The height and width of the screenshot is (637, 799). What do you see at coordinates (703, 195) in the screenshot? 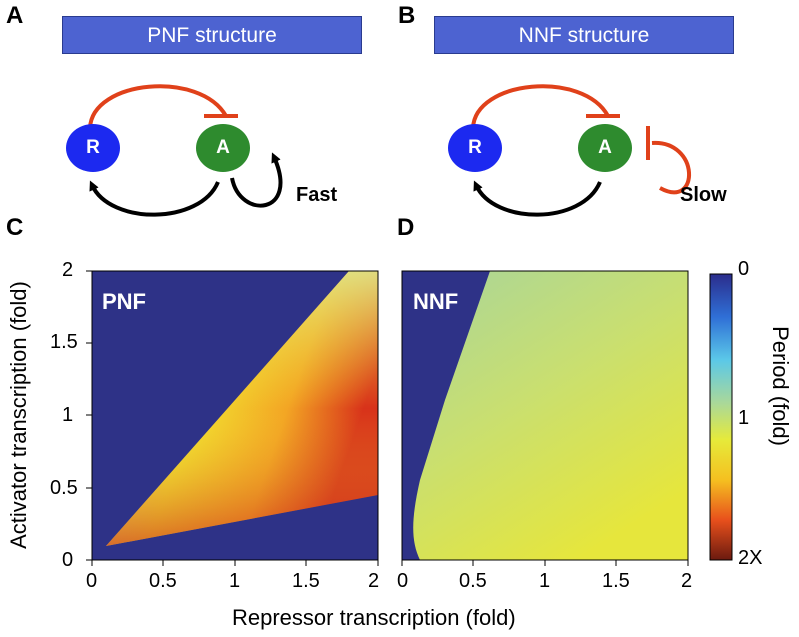
I see `slow-label: Slow` at bounding box center [703, 195].